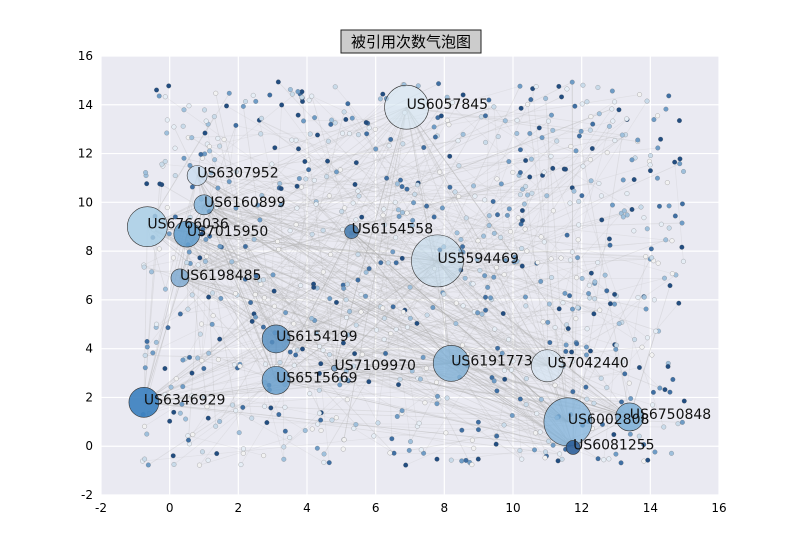  I want to click on bubble-label: US6191773, so click(491, 361).